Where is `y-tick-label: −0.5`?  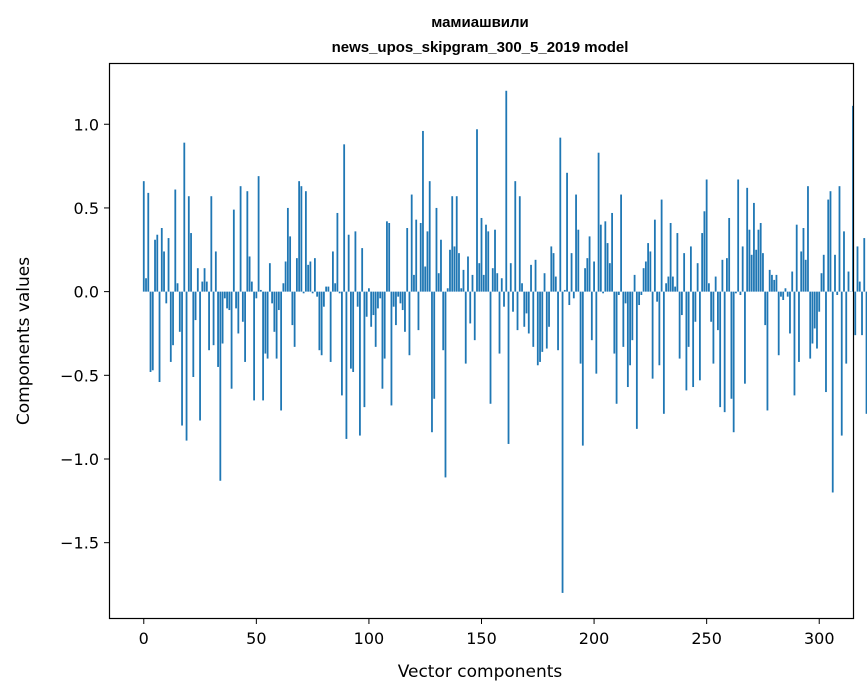 y-tick-label: −0.5 is located at coordinates (79, 375).